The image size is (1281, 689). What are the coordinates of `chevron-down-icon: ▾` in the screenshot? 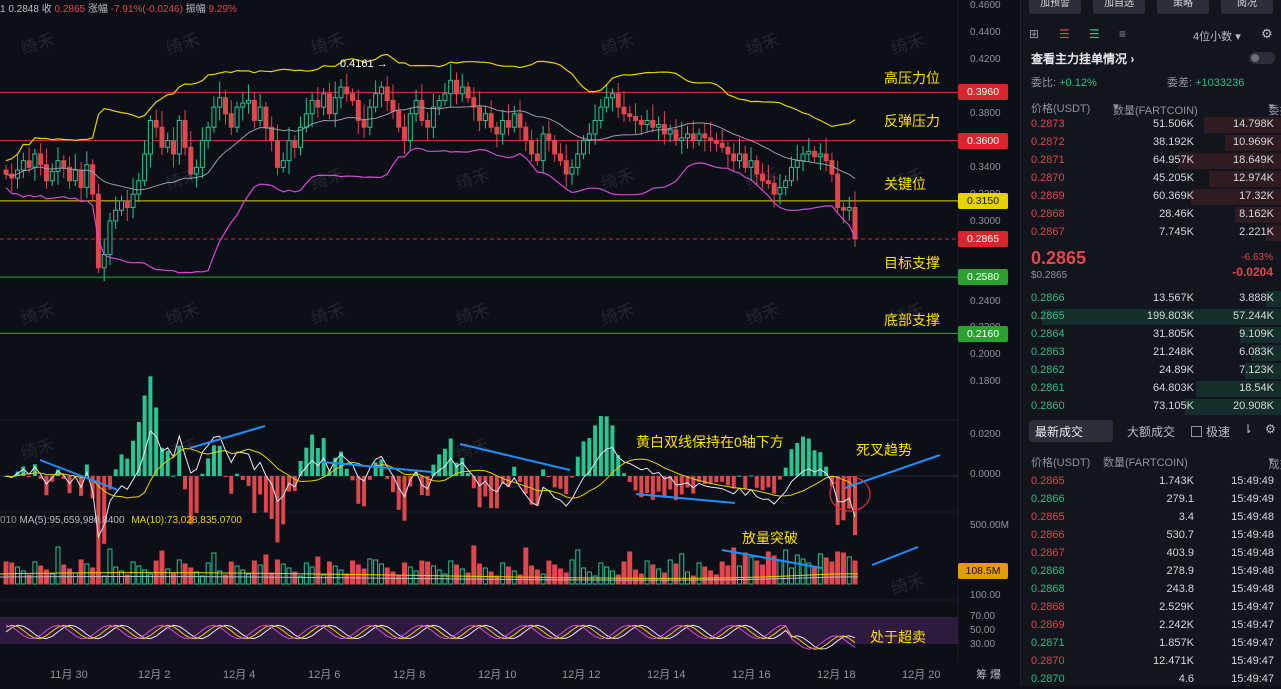 It's located at (1238, 37).